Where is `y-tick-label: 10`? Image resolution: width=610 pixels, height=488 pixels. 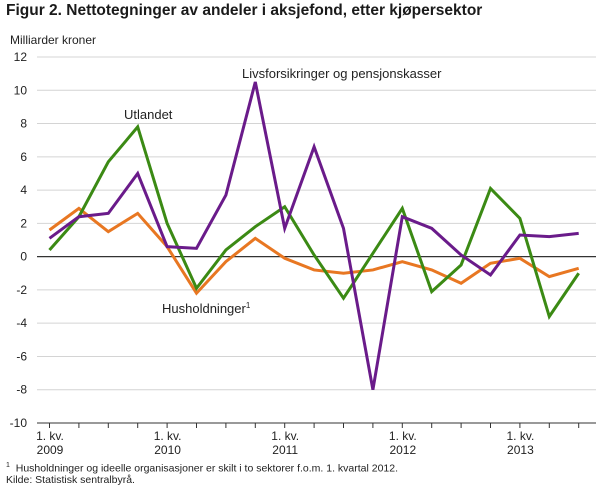 y-tick-label: 10 is located at coordinates (21, 90).